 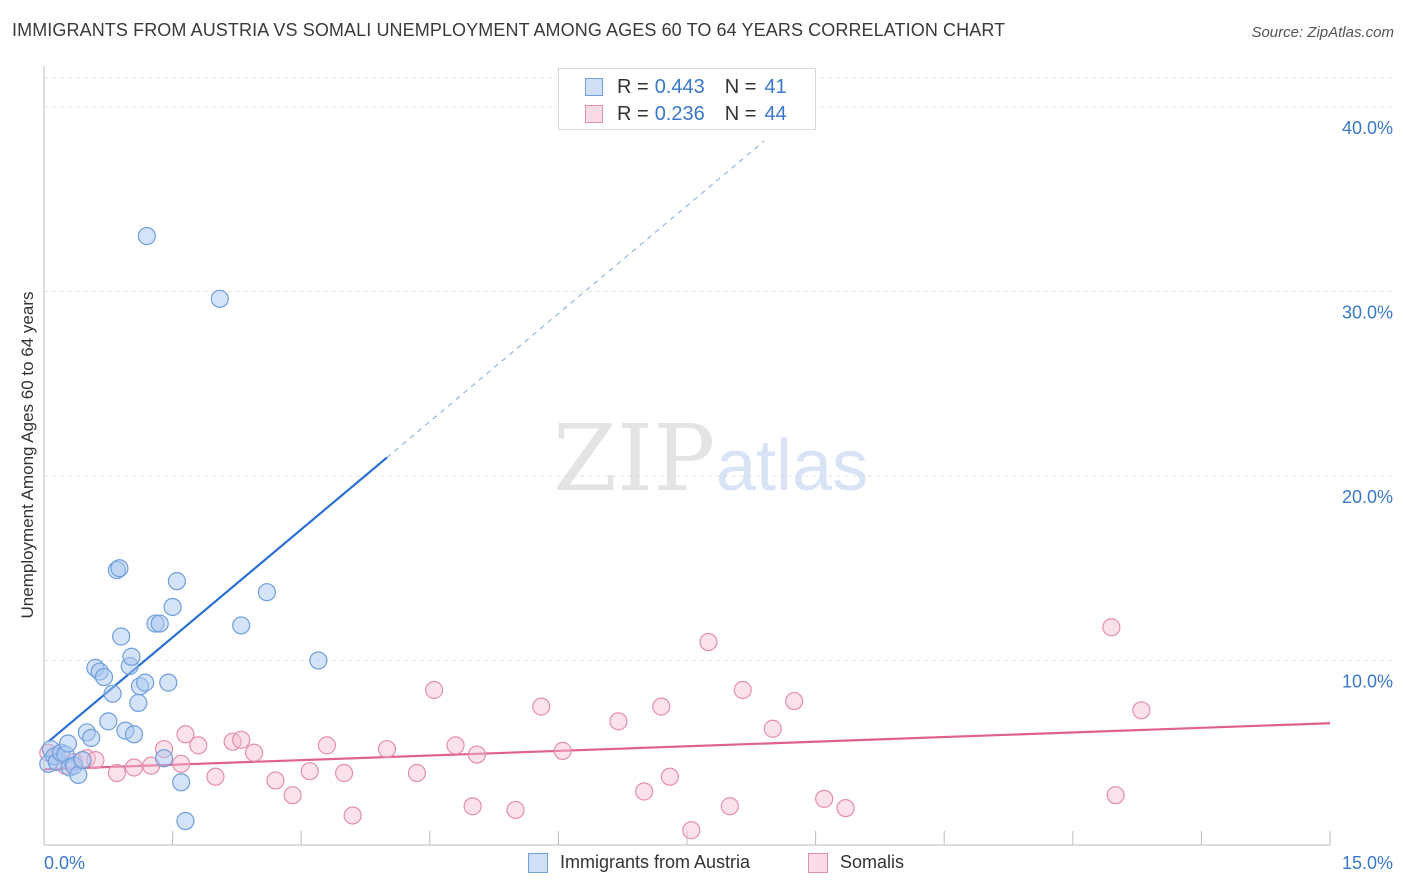 What do you see at coordinates (594, 114) in the screenshot?
I see `legend-swatch-pink` at bounding box center [594, 114].